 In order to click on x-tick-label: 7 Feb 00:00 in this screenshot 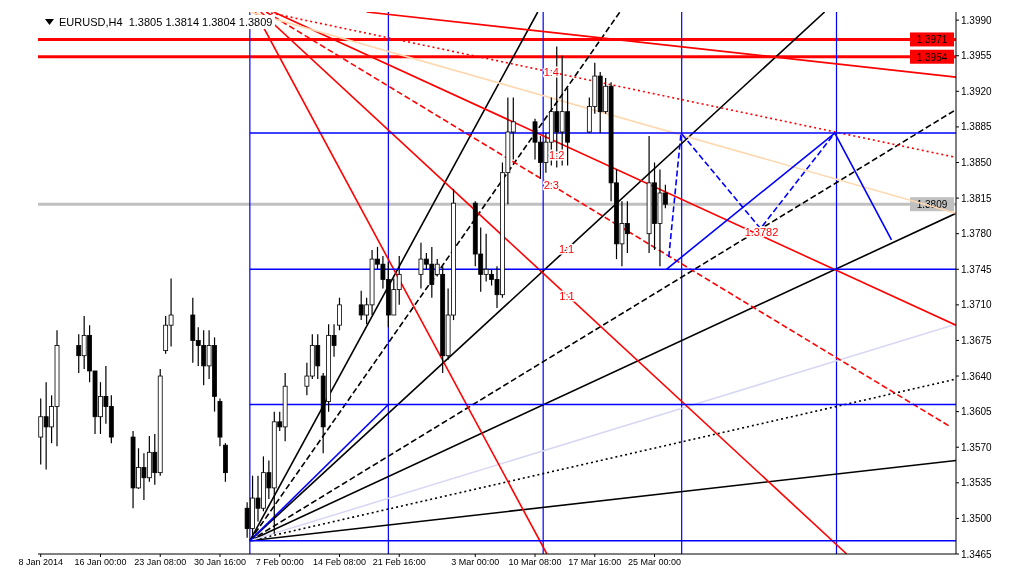, I will do `click(279, 562)`.